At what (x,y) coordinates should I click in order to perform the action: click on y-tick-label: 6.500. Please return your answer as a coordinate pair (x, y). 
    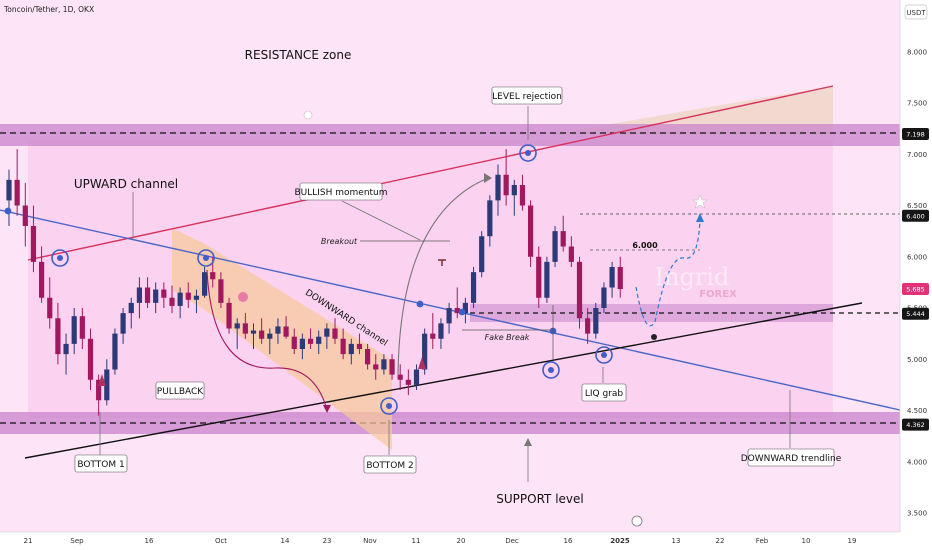
    Looking at the image, I should click on (917, 206).